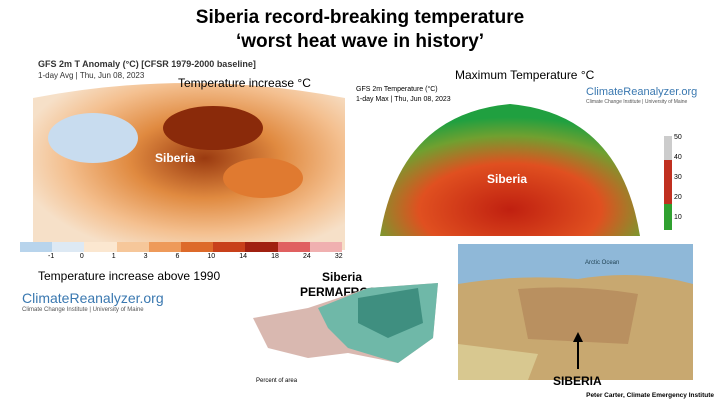 The height and width of the screenshot is (405, 720). What do you see at coordinates (91, 75) in the screenshot?
I see `map-subtitle: 1-day Avg | Thu, Jun 08, 2023` at bounding box center [91, 75].